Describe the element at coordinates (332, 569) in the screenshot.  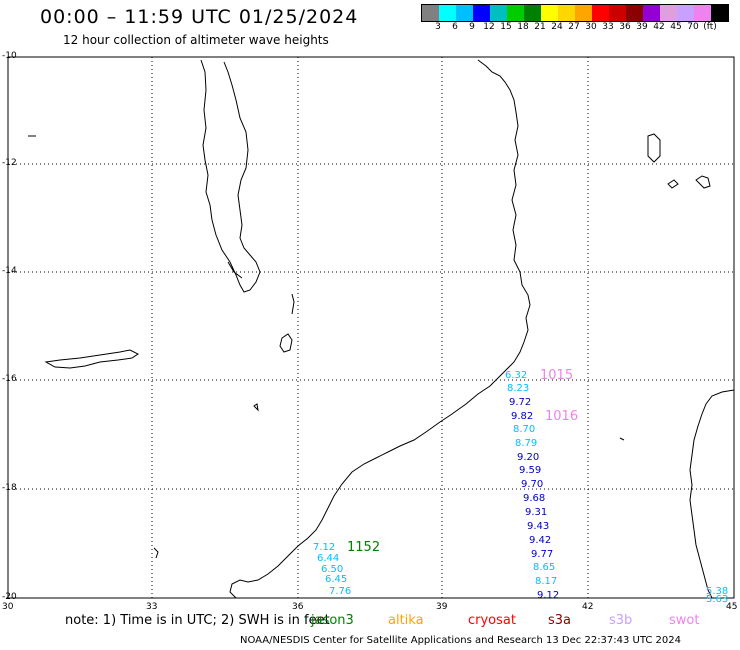
I see `wave-height-value: 6.50` at that location.